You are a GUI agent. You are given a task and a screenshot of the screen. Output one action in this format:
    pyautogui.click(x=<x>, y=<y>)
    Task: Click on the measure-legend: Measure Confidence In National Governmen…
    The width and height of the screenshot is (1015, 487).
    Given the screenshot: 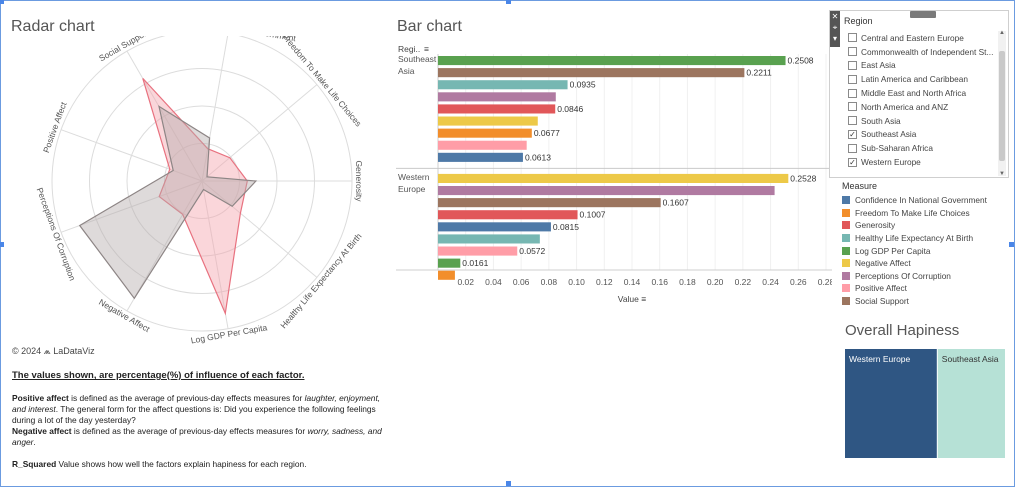 What is the action you would take?
    pyautogui.click(x=927, y=244)
    